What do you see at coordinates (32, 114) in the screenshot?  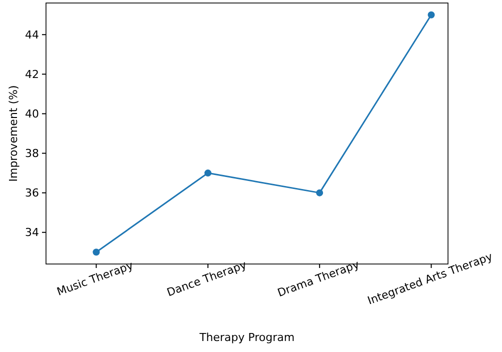 I see `y-tick-label: 40` at bounding box center [32, 114].